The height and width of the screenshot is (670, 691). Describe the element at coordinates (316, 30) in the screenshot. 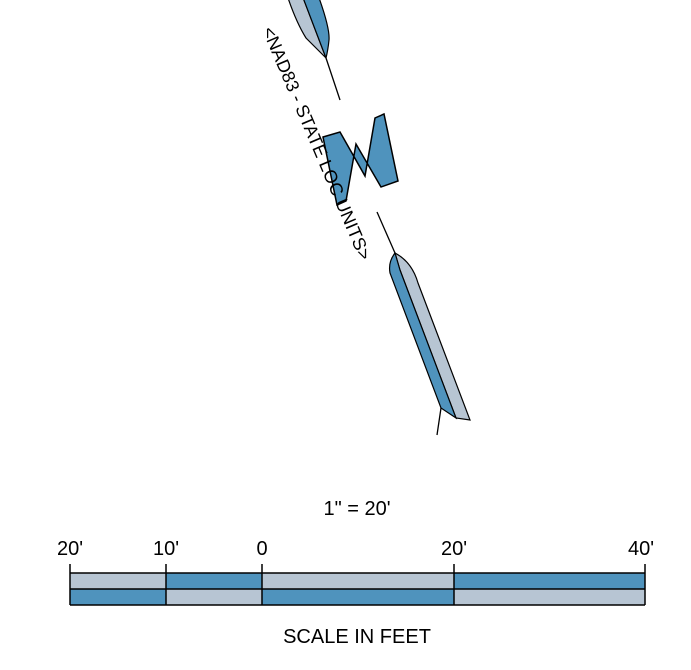

I see `upper-tail-dark-half` at that location.